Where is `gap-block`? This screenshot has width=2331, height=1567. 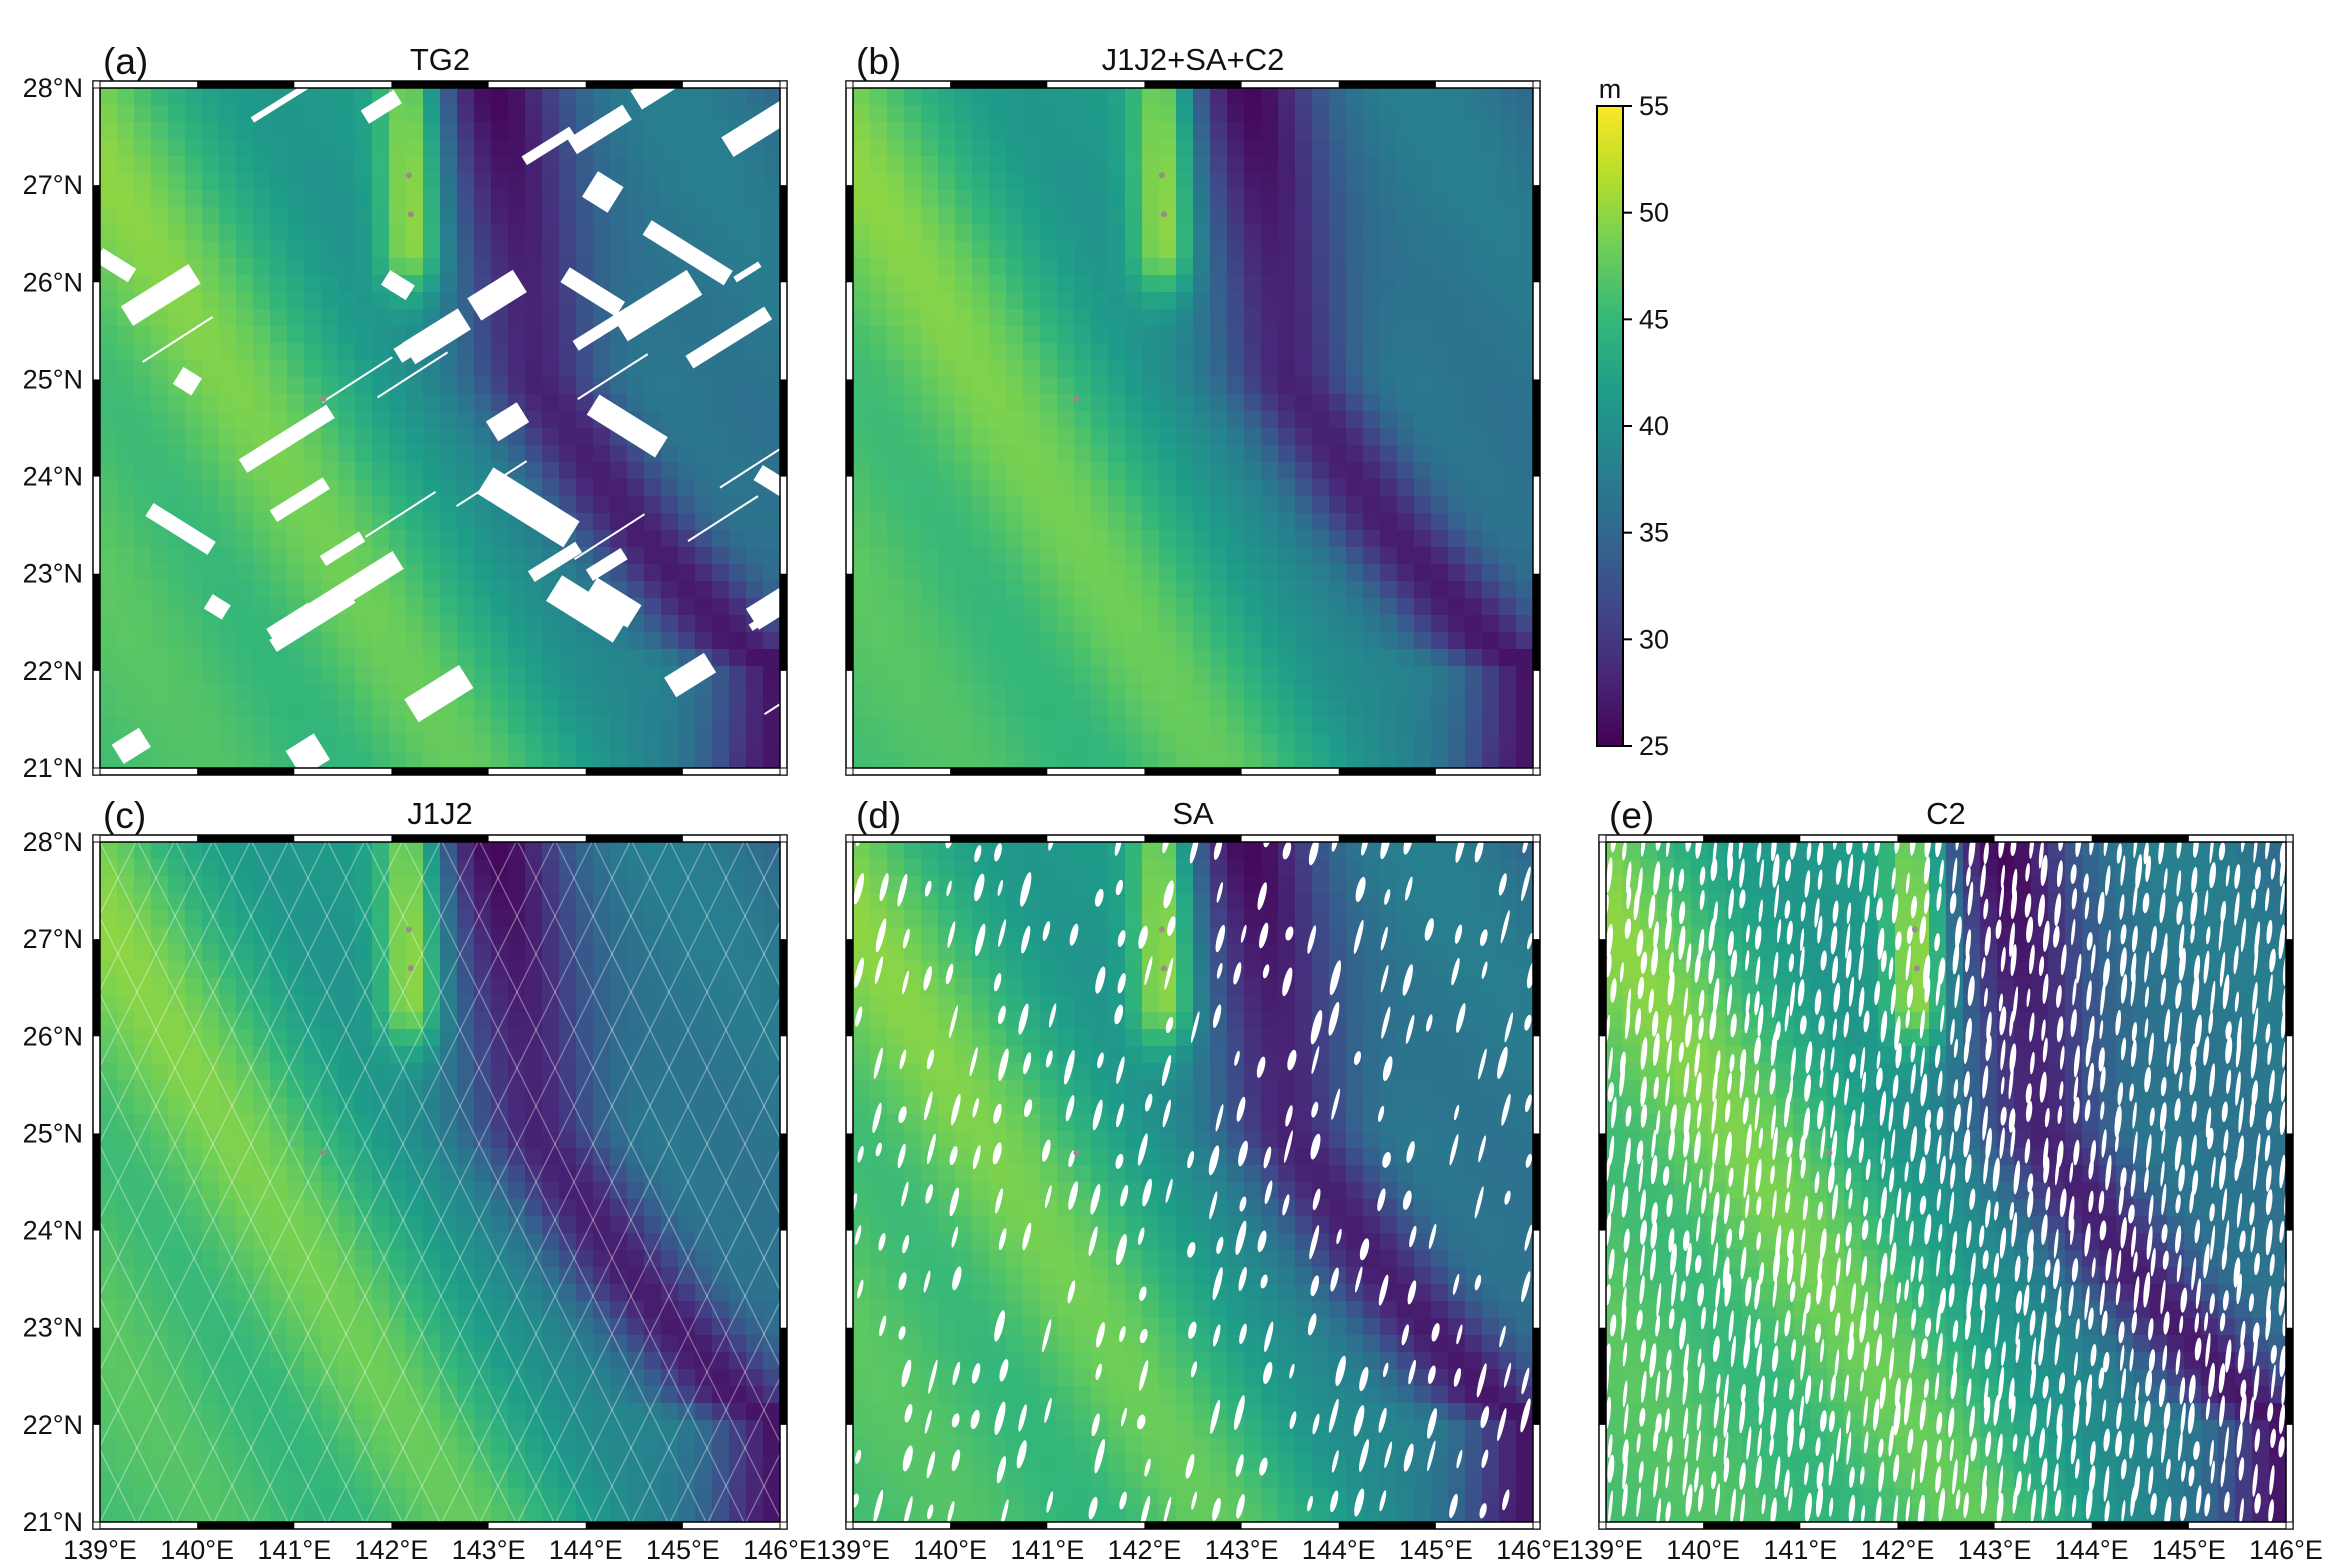 gap-block is located at coordinates (354, 588).